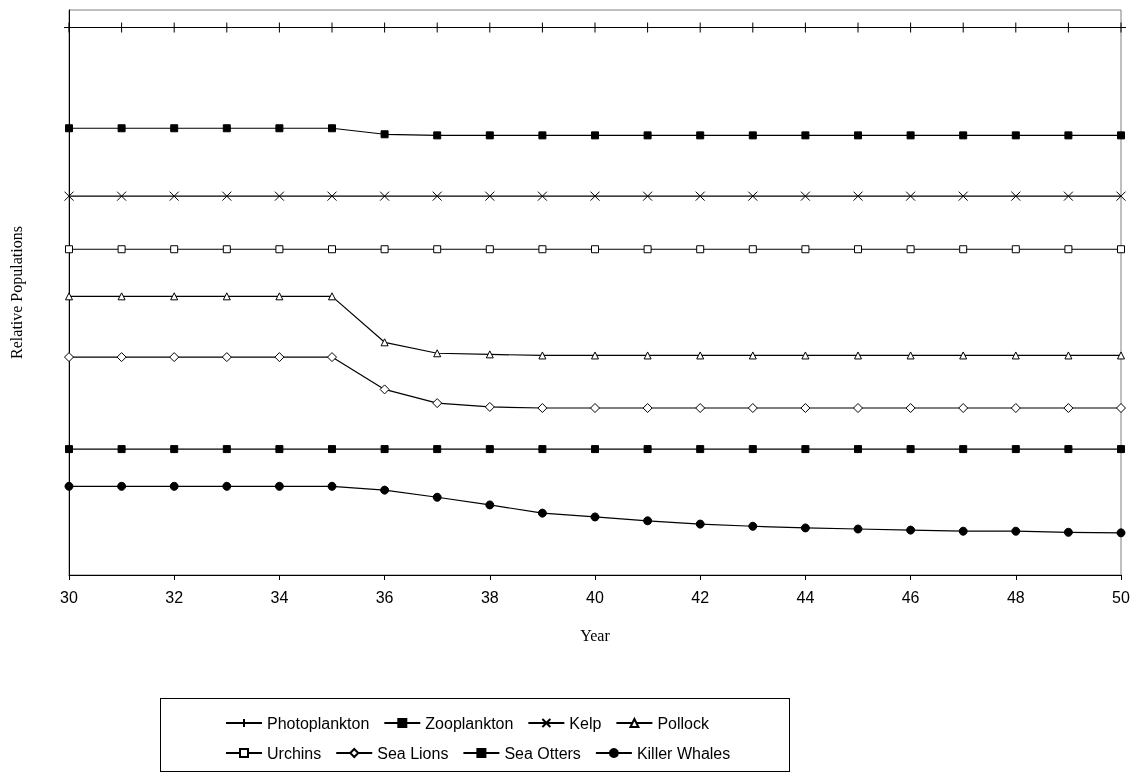  I want to click on x-tick-label: 34, so click(279, 597).